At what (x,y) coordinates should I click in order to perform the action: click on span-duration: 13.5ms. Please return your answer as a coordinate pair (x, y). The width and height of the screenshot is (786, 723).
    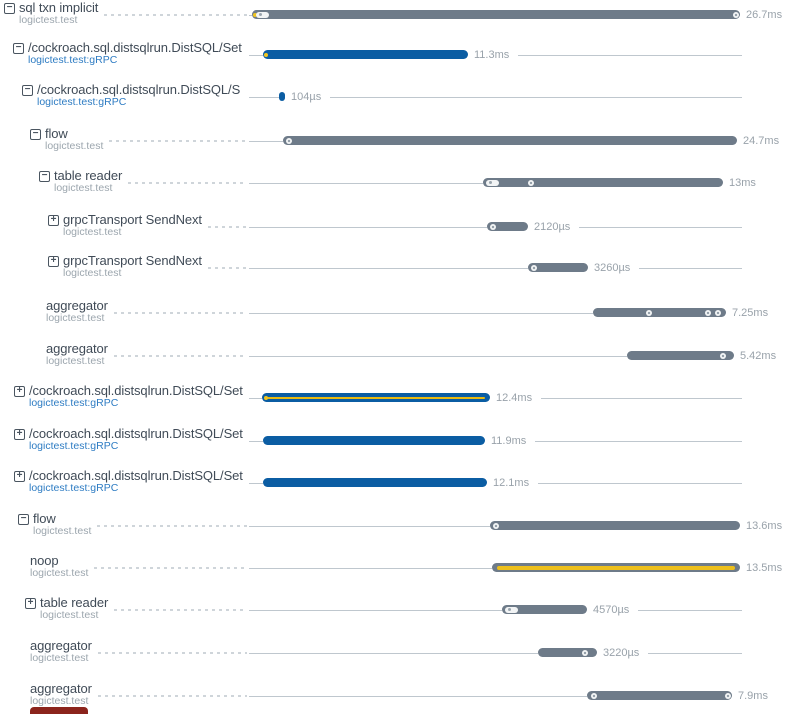
    Looking at the image, I should click on (764, 568).